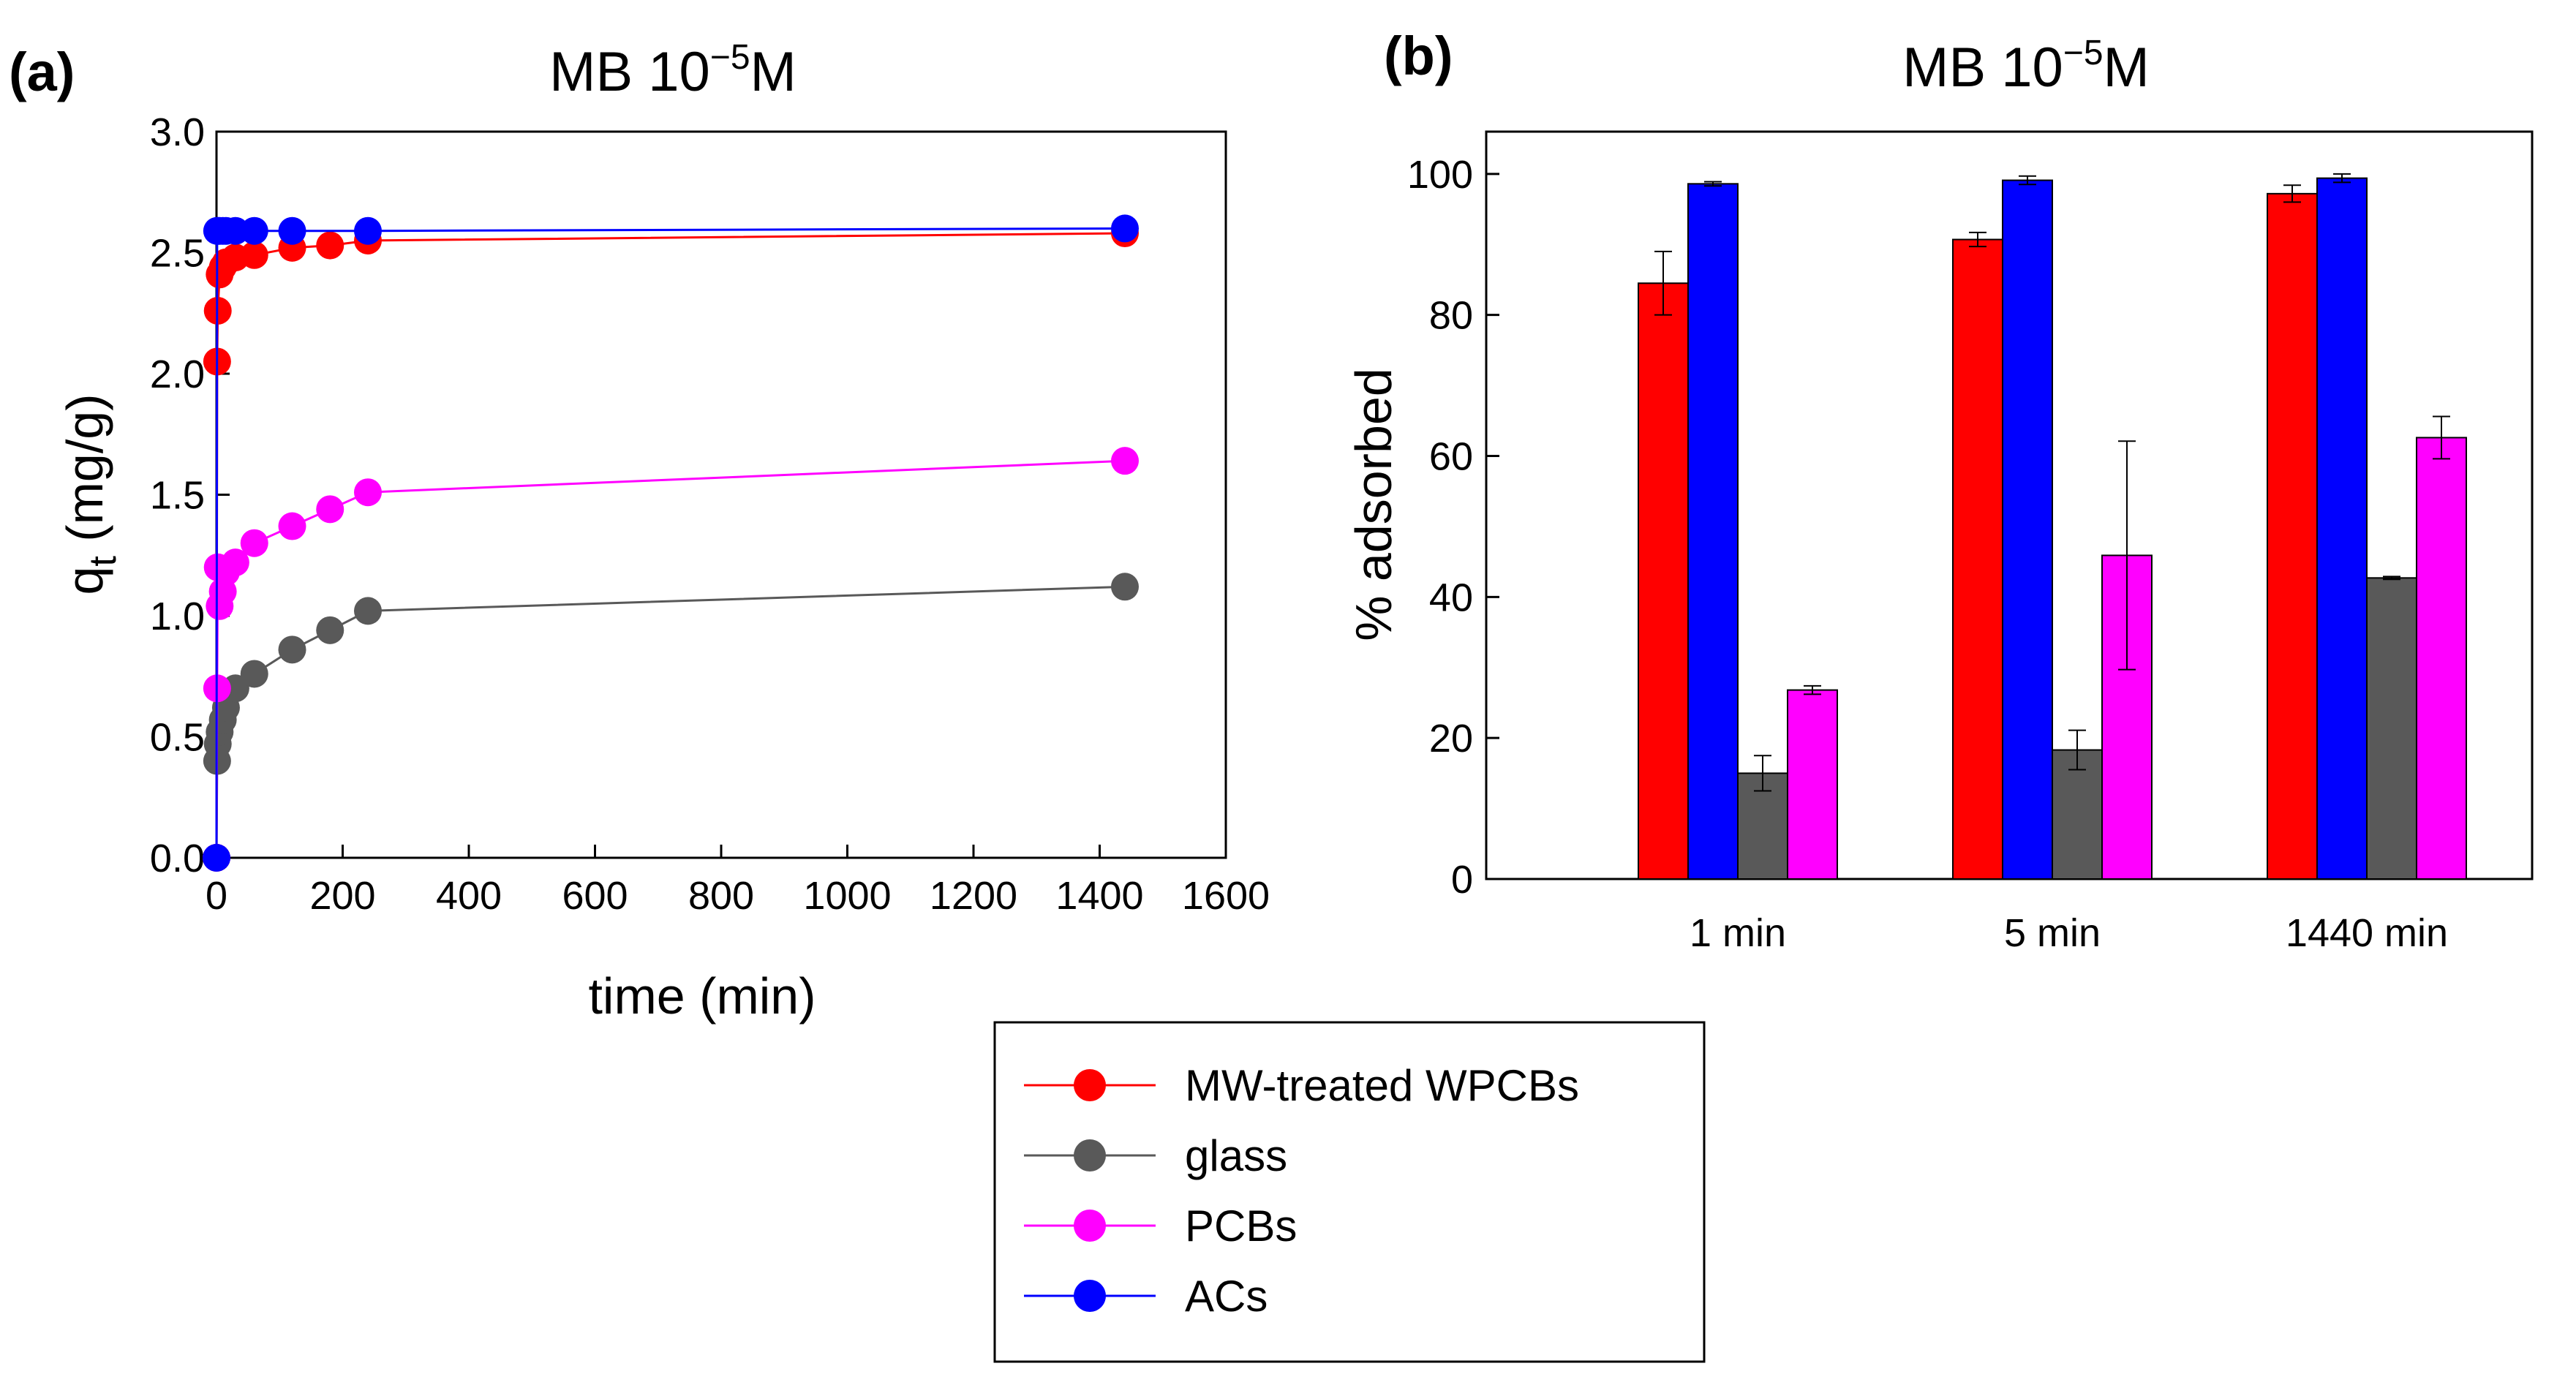 This screenshot has width=2576, height=1377. Describe the element at coordinates (42, 72) in the screenshot. I see `panel-a-label: (a)` at that location.